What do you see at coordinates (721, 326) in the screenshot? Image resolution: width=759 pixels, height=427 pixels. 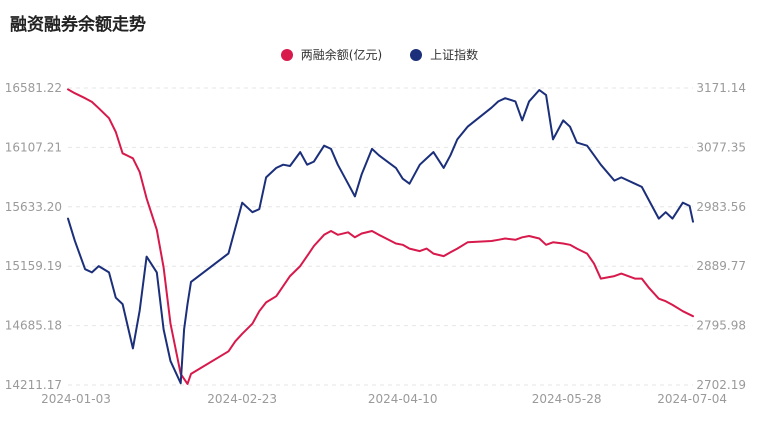 I see `y-right-tick-label: 2795.98` at bounding box center [721, 326].